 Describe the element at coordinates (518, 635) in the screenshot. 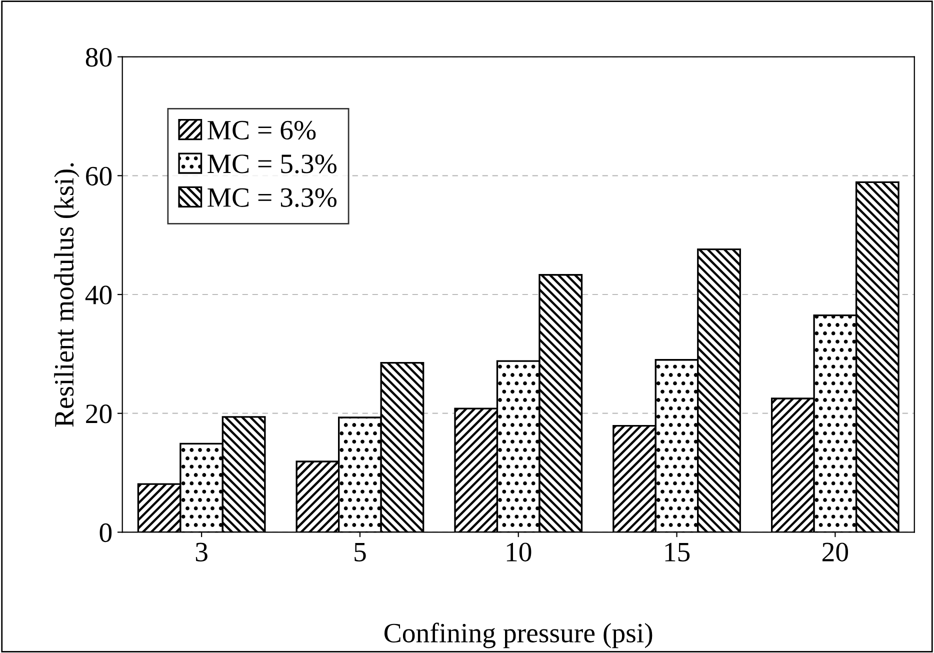

I see `x-axis-title: Confining pressure (psi)` at that location.